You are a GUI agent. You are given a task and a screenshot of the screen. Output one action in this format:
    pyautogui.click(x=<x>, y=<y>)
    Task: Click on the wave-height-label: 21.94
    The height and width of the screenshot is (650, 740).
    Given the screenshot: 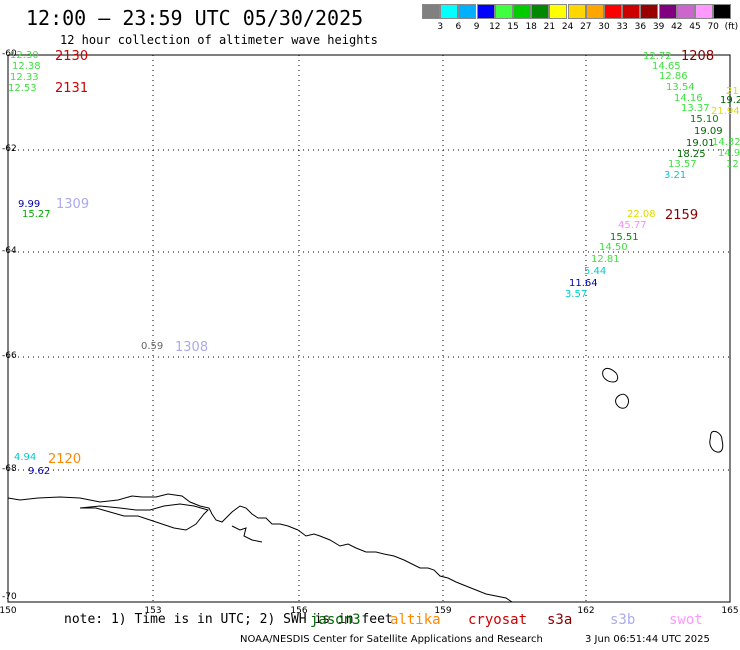 What is the action you would take?
    pyautogui.click(x=725, y=111)
    